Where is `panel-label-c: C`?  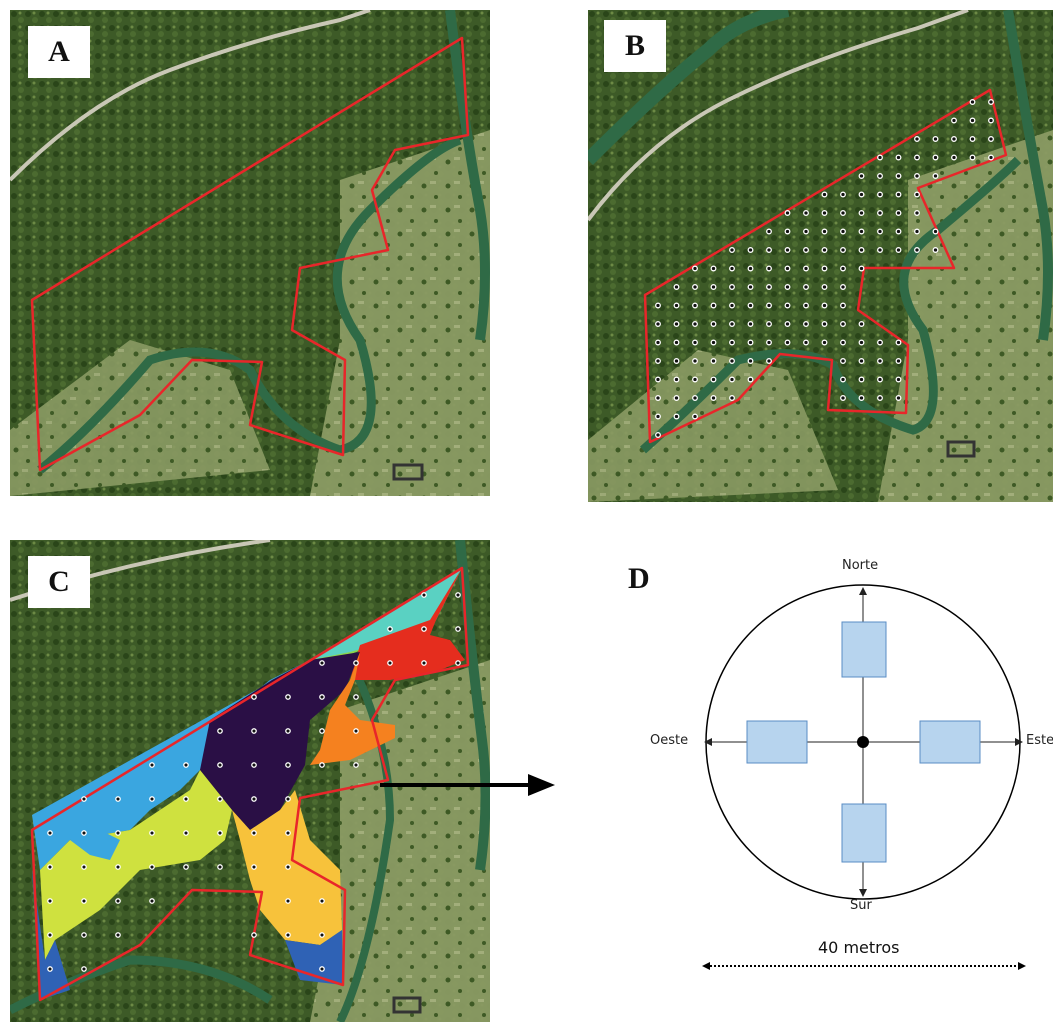
panel-label-c: C is located at coordinates (59, 582).